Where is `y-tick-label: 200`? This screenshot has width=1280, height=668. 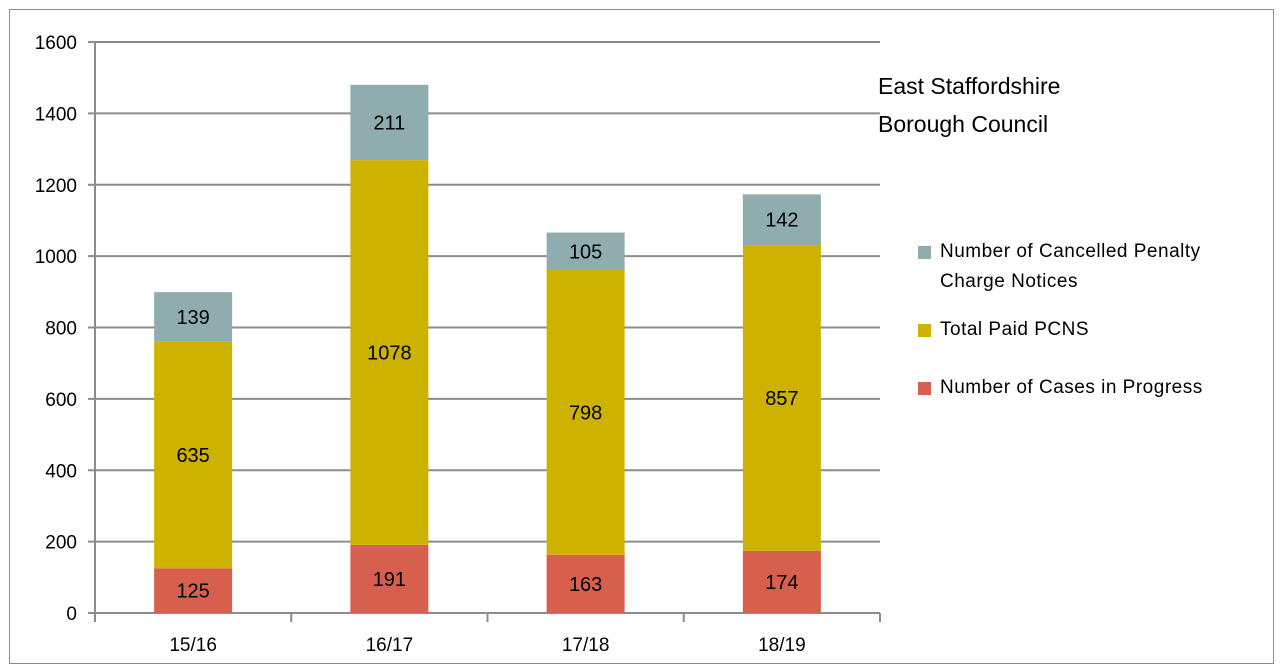 y-tick-label: 200 is located at coordinates (61, 543).